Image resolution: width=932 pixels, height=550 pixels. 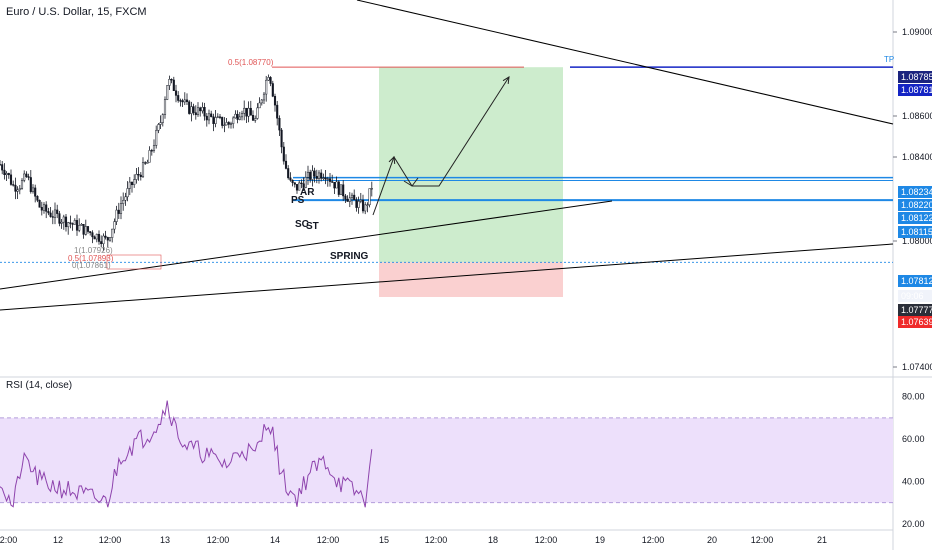 What do you see at coordinates (625, 62) in the screenshot?
I see `descending-trendline` at bounding box center [625, 62].